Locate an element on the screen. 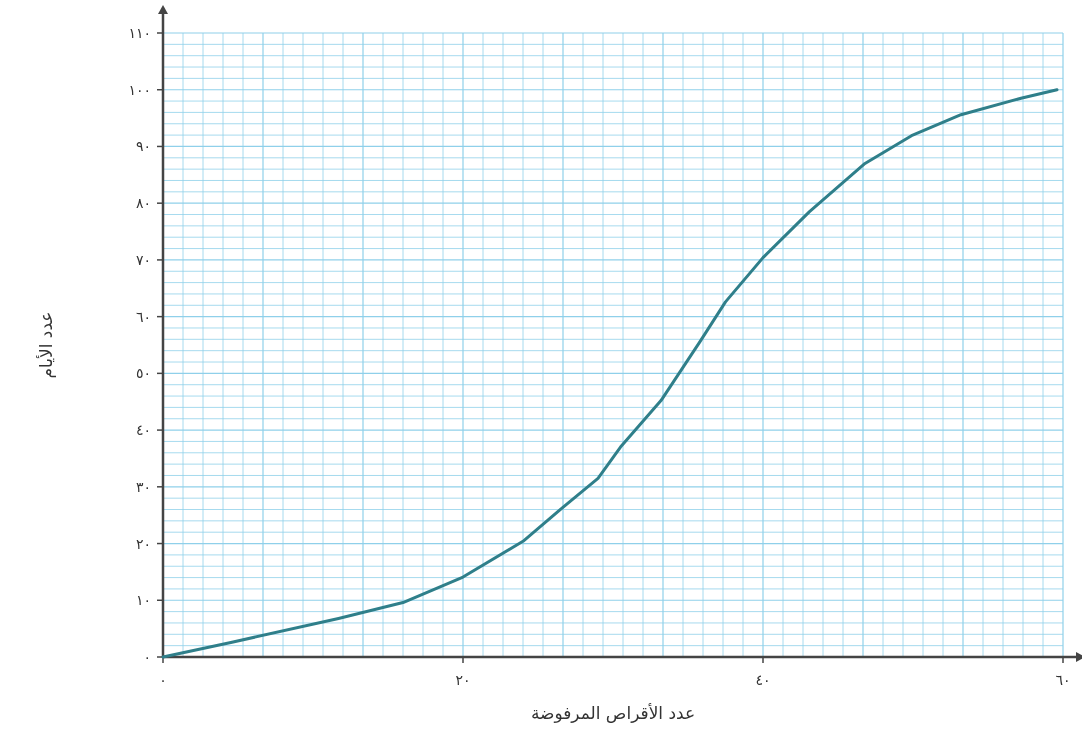 The width and height of the screenshot is (1082, 729). y-tick-label: ٨٠ is located at coordinates (143, 203).